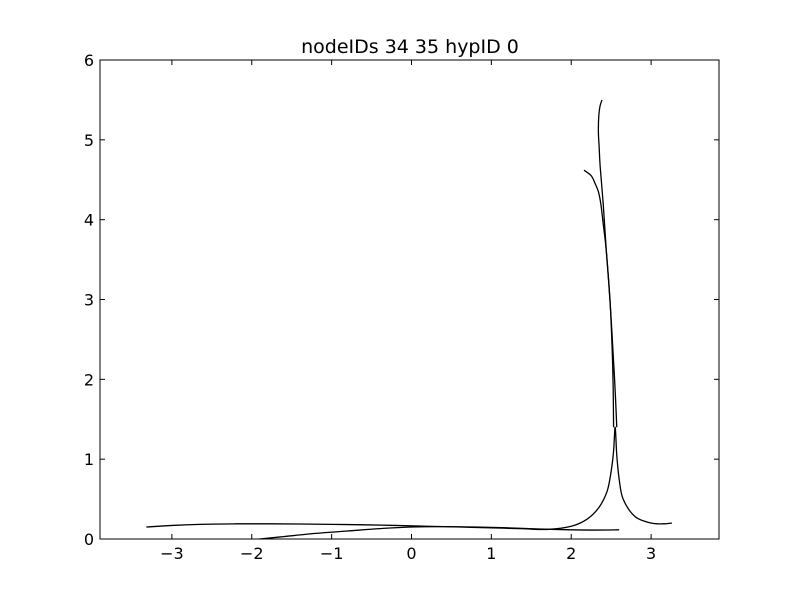 The image size is (800, 600). I want to click on x-tick-label: −3, so click(172, 553).